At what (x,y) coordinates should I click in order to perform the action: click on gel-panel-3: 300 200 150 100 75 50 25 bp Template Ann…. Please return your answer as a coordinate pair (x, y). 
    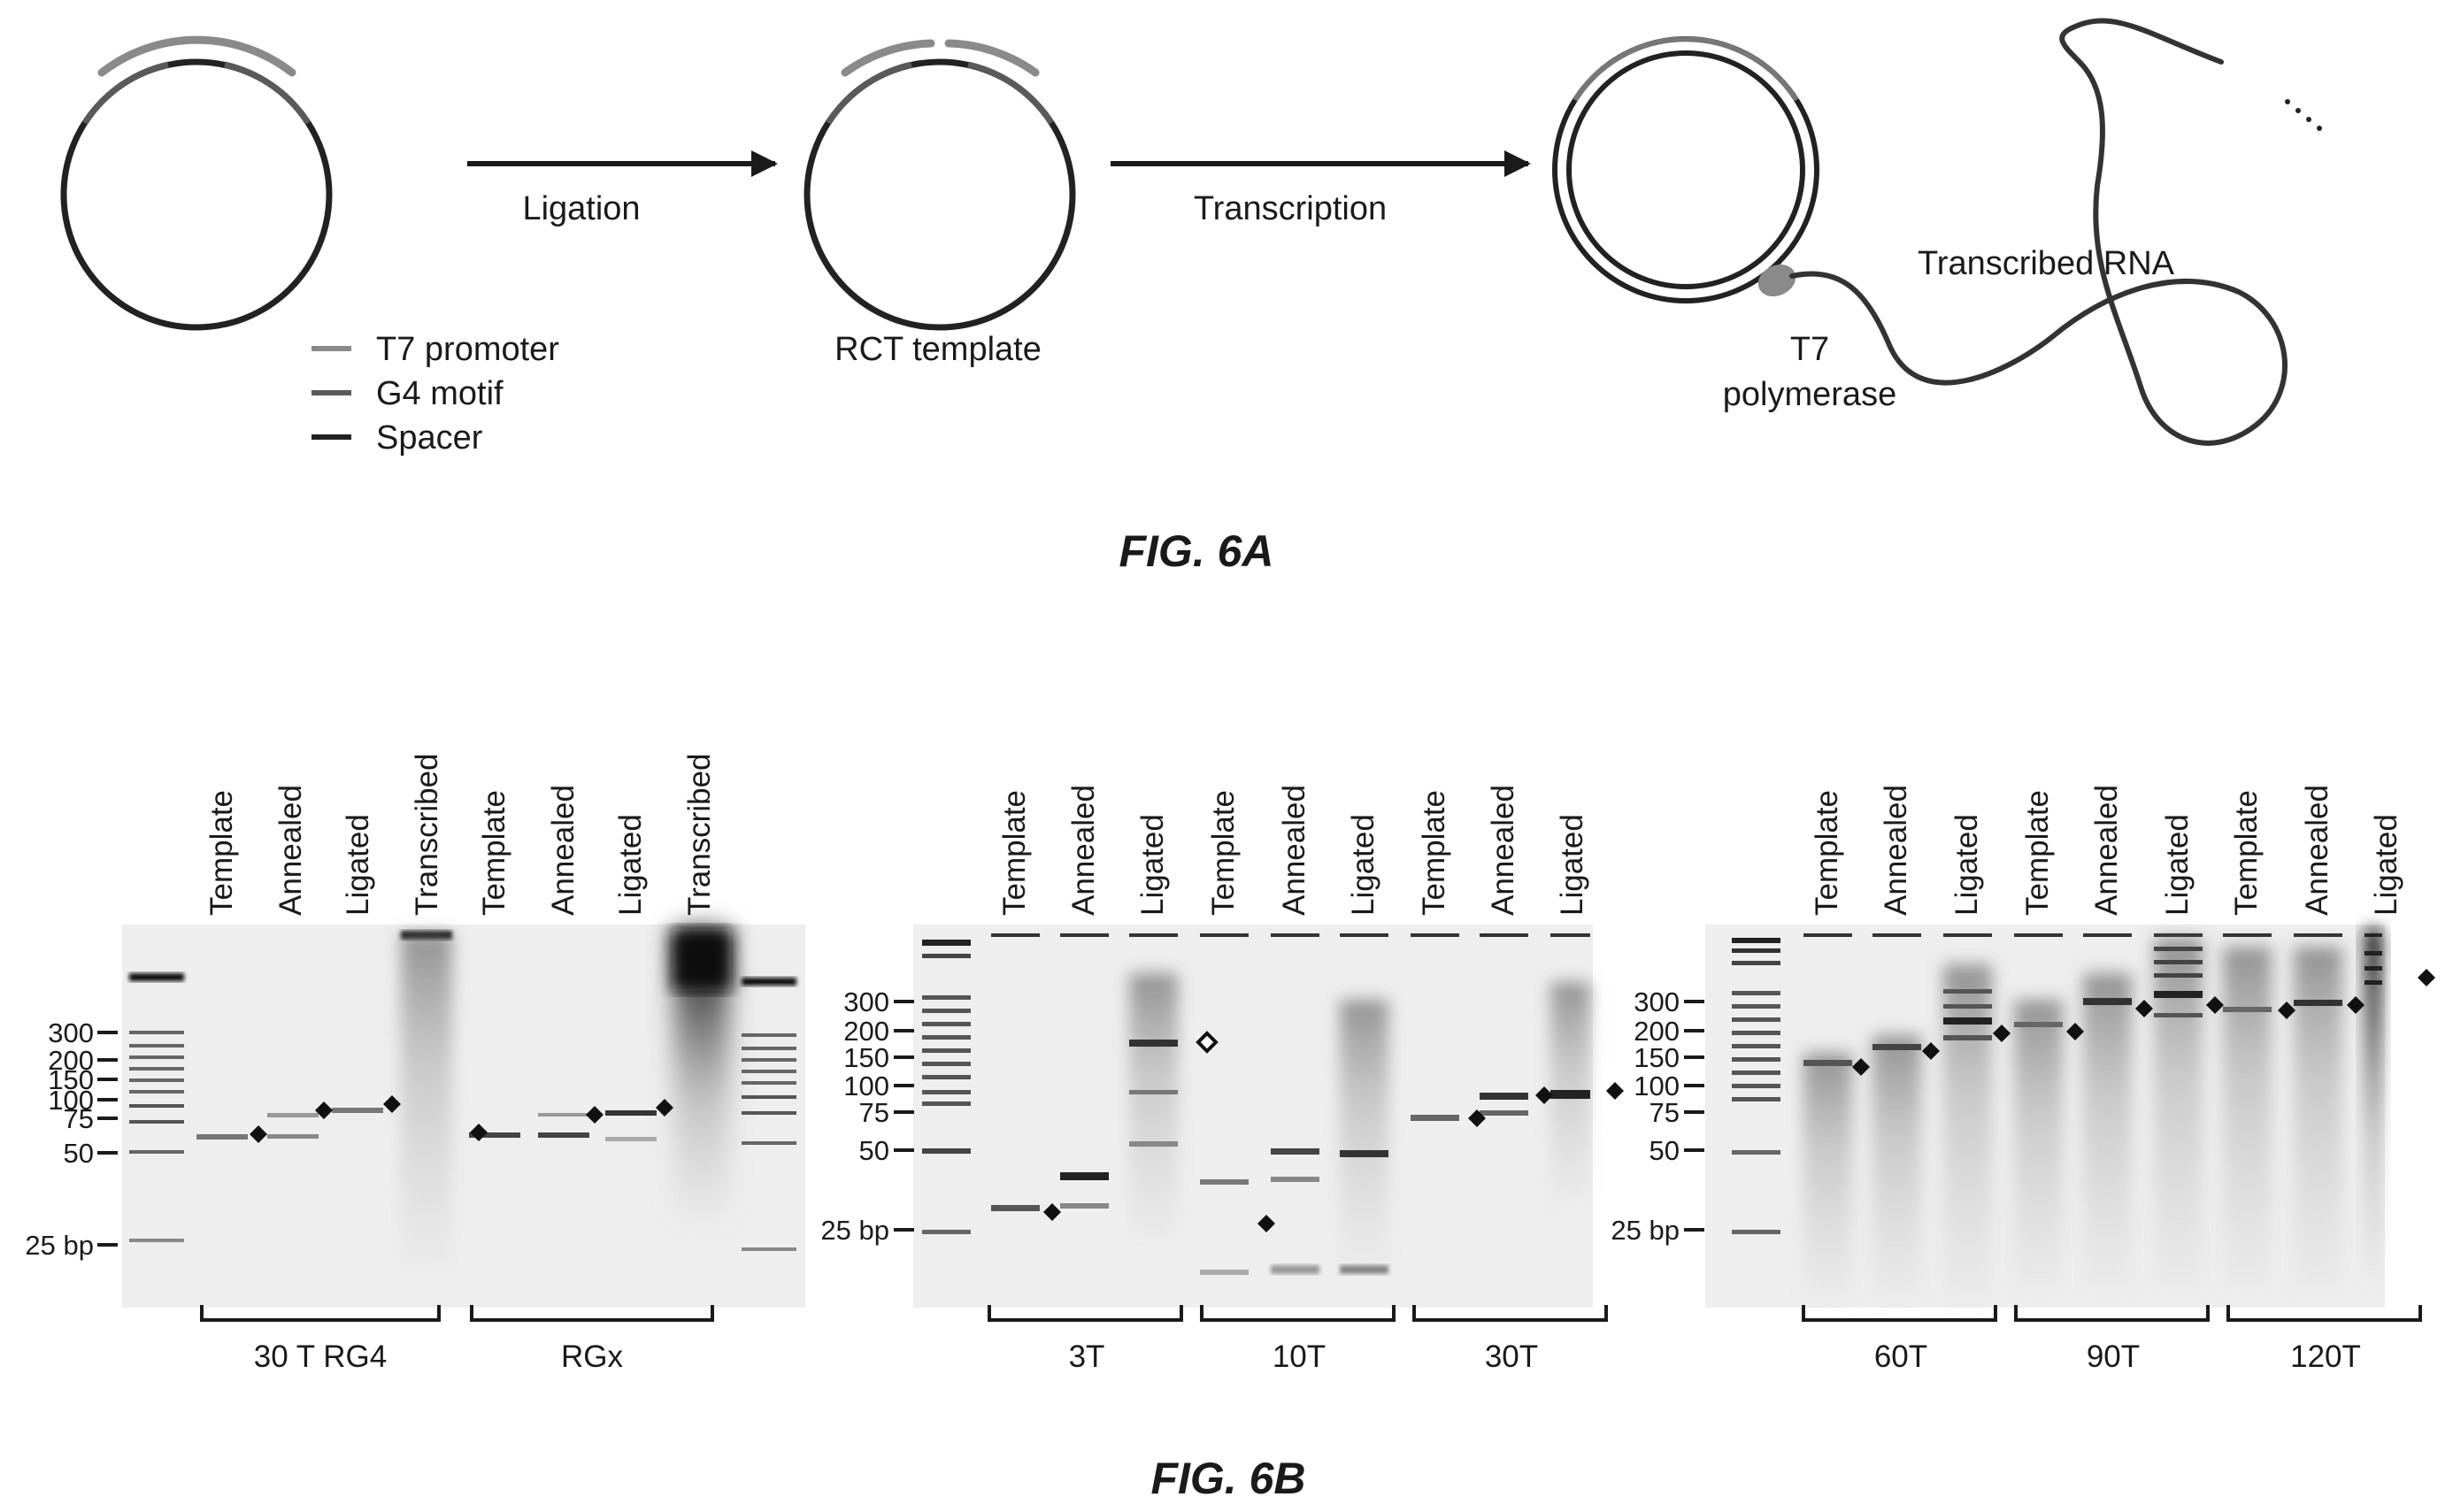
    Looking at the image, I should click on (2023, 1079).